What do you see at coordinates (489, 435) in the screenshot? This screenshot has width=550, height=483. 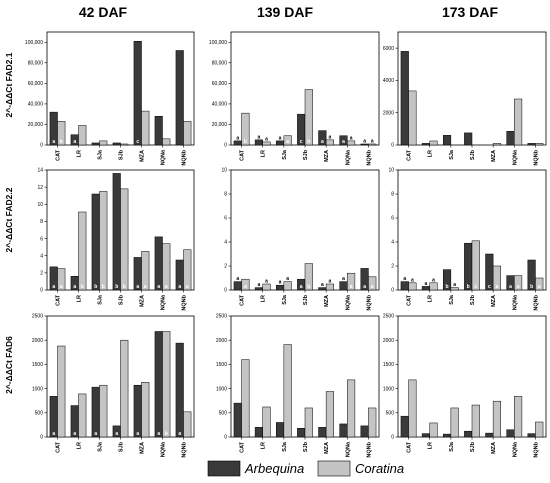 I see `bar-arbequina-mza` at bounding box center [489, 435].